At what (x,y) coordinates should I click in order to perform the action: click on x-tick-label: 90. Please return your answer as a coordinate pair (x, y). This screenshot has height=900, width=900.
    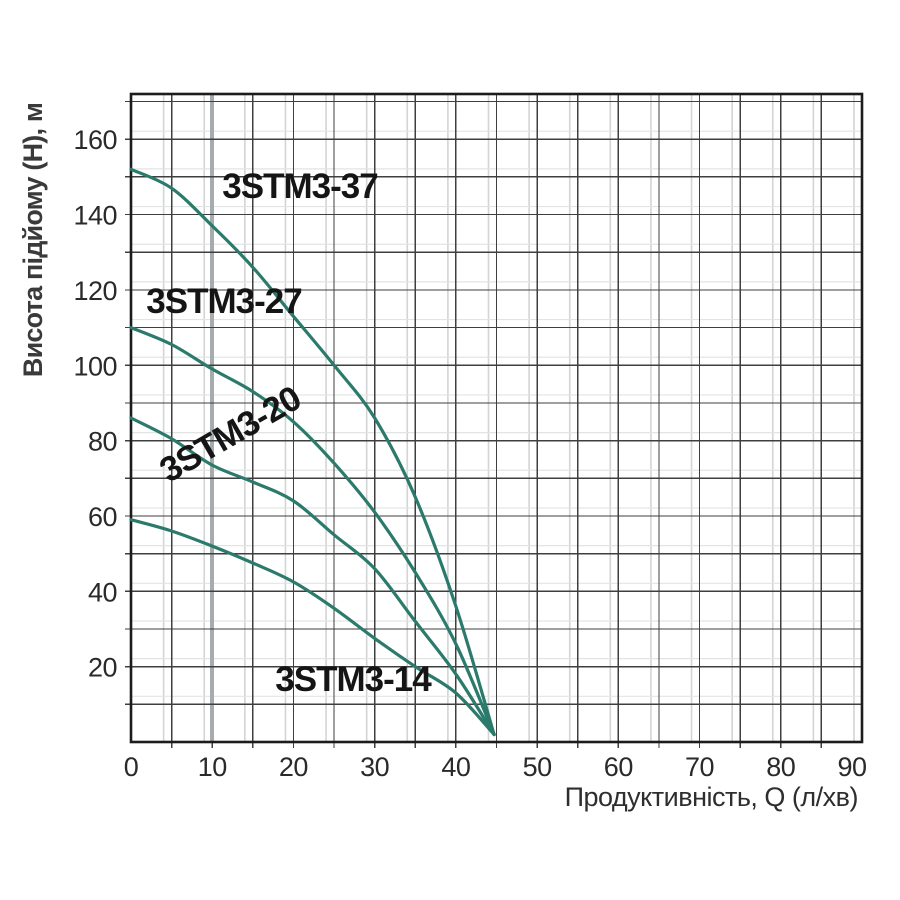
    Looking at the image, I should click on (851, 767).